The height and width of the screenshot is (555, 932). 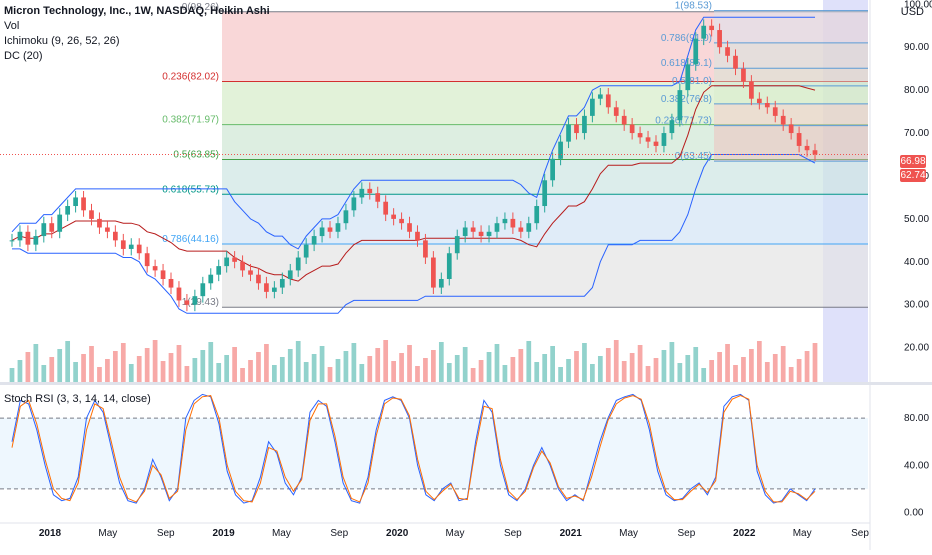 What do you see at coordinates (466, 383) in the screenshot?
I see `pane-separator` at bounding box center [466, 383].